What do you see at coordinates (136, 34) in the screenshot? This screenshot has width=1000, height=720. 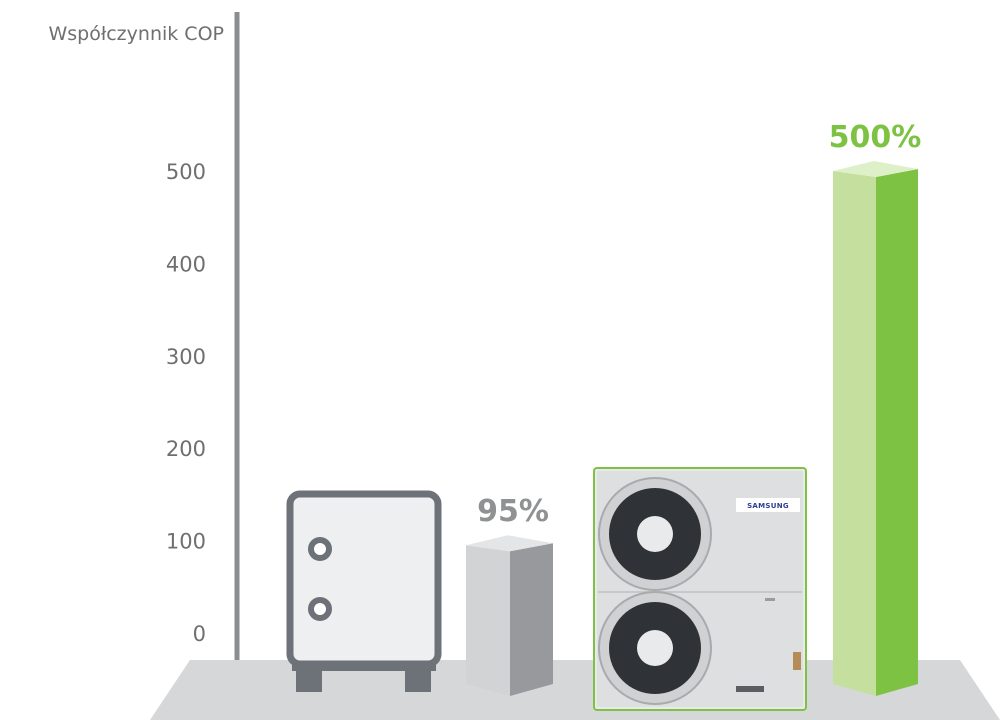 I see `y-axis-label: Współczynnik COP` at bounding box center [136, 34].